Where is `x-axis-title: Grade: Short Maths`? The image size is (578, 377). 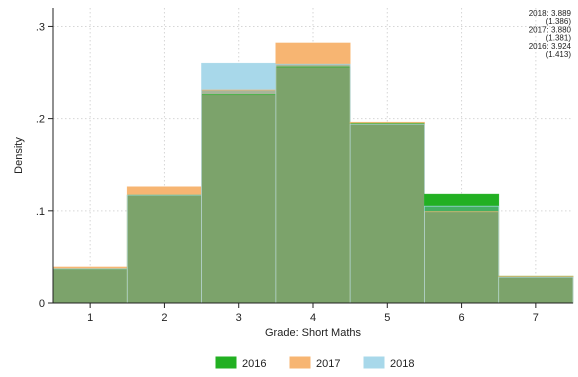
x-axis-title: Grade: Short Maths is located at coordinates (313, 333).